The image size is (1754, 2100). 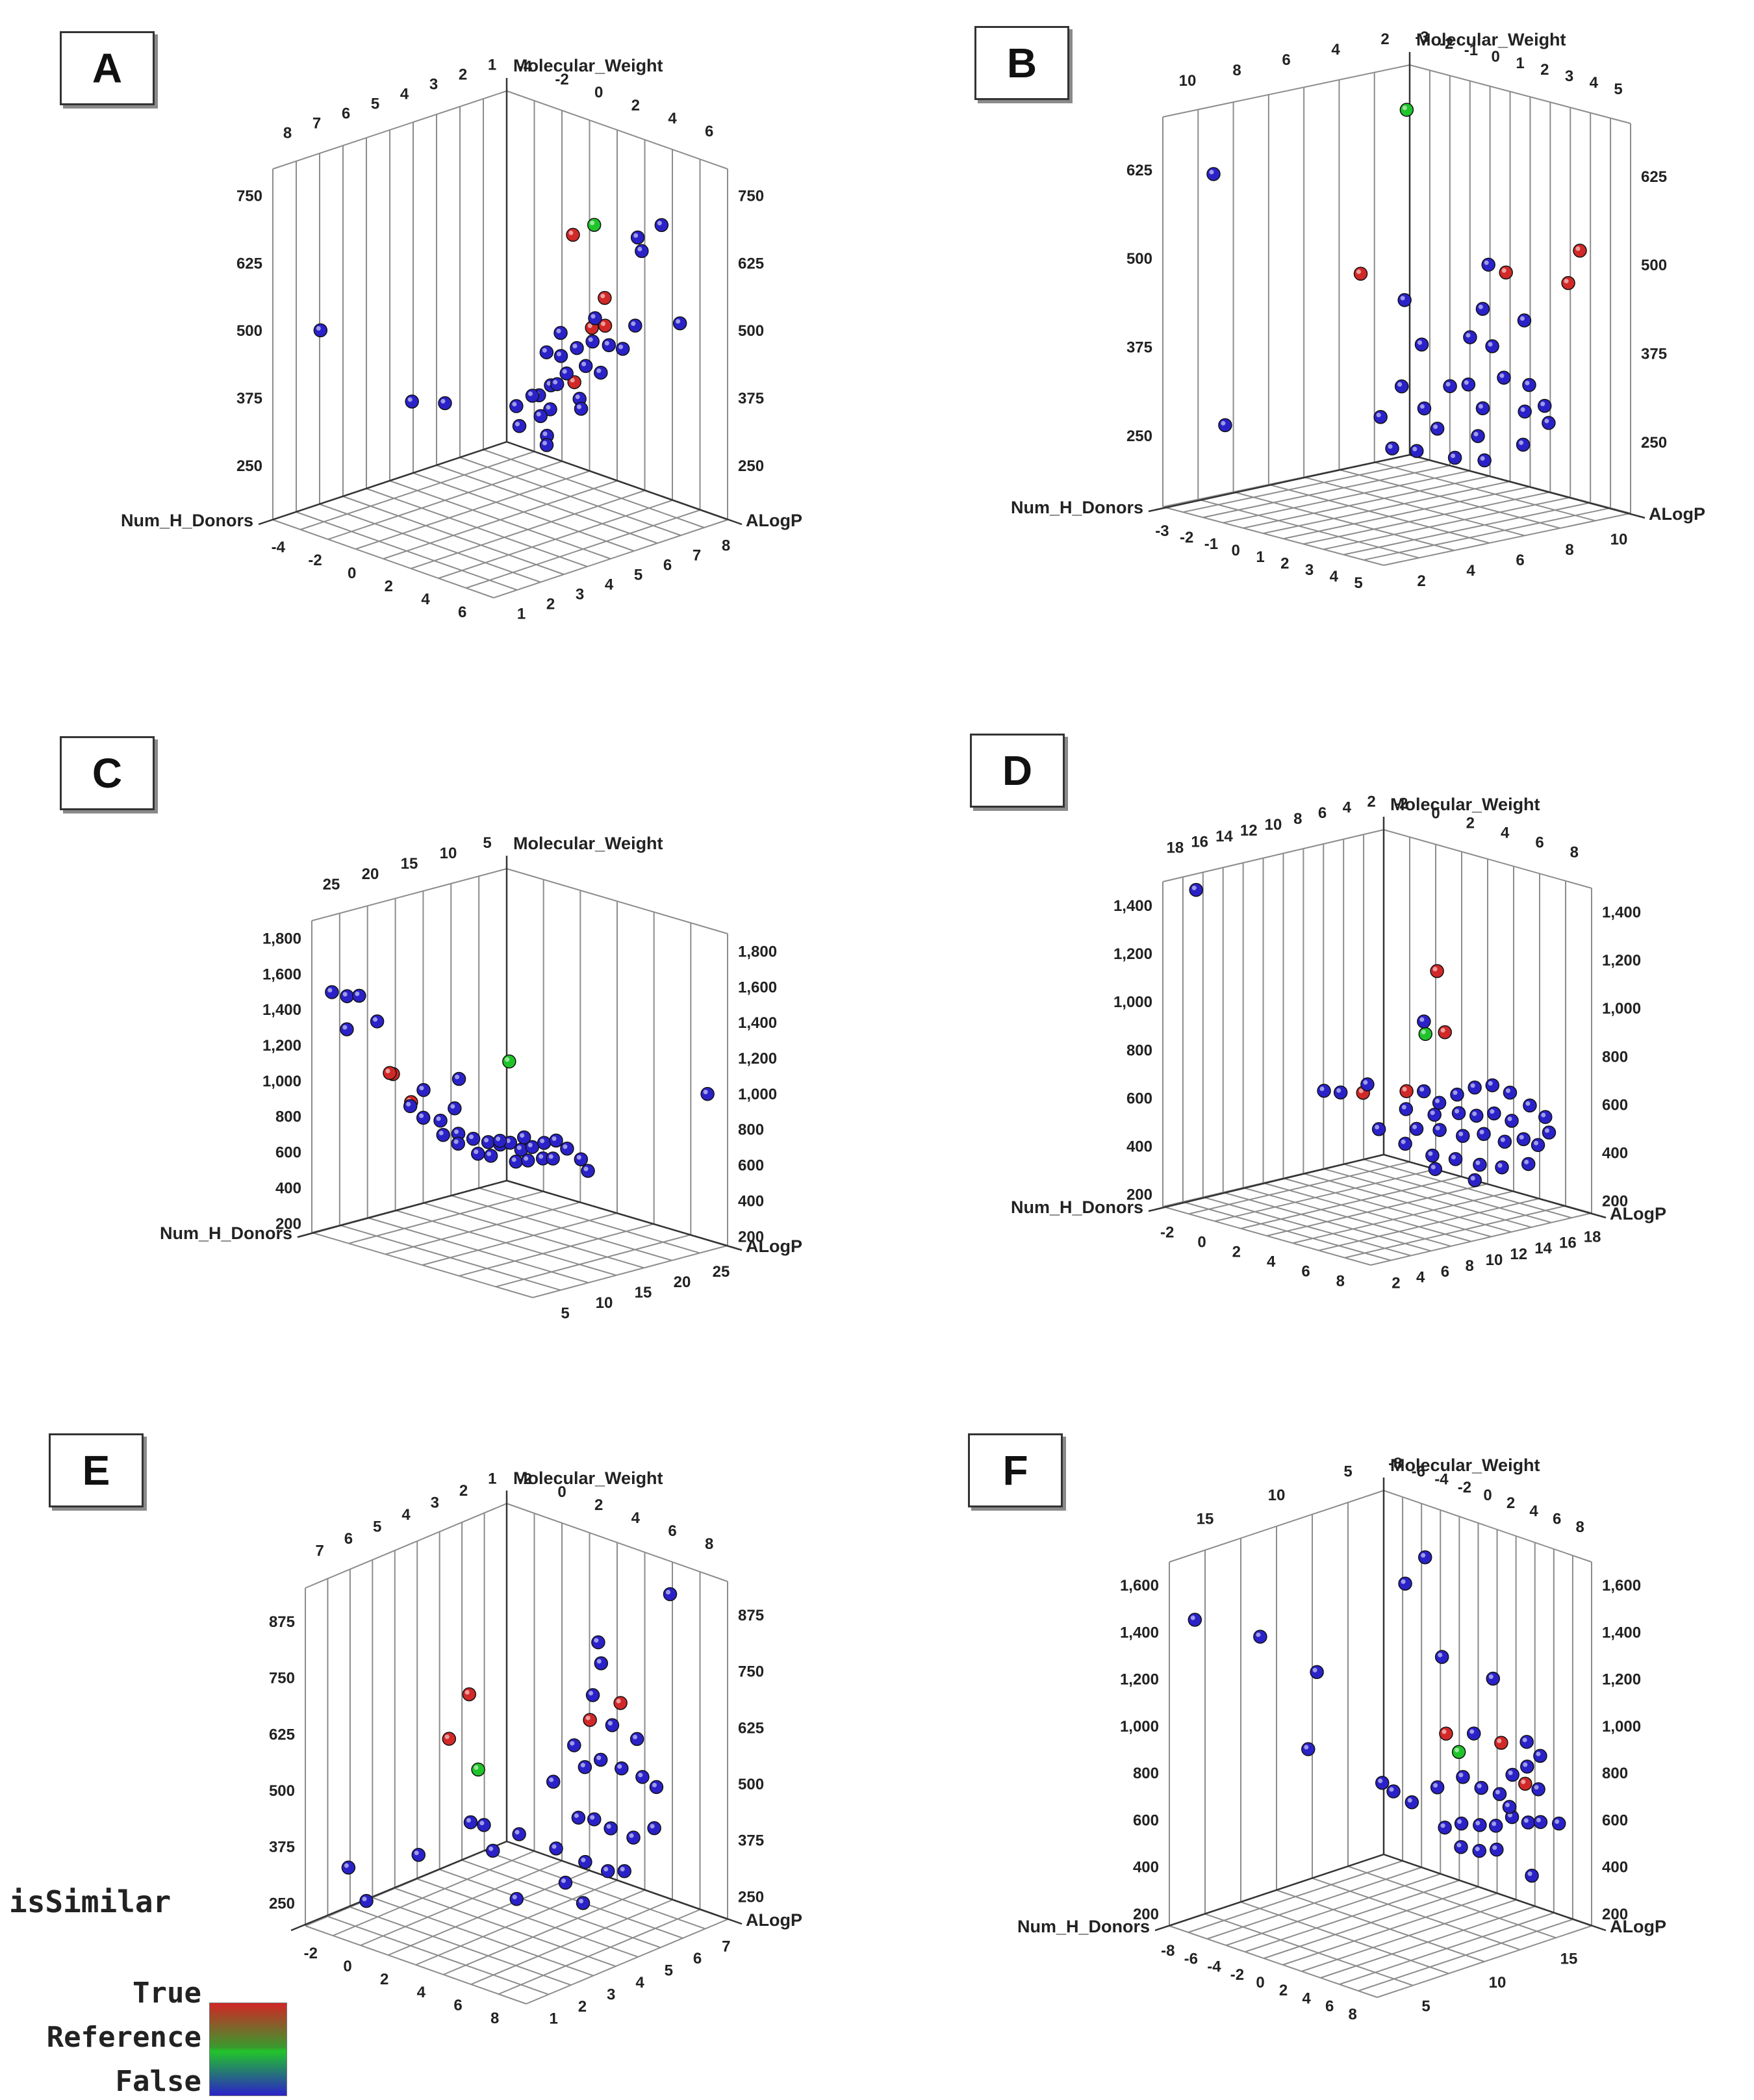 What do you see at coordinates (1418, 1471) in the screenshot?
I see `back-right-tick: -6` at bounding box center [1418, 1471].